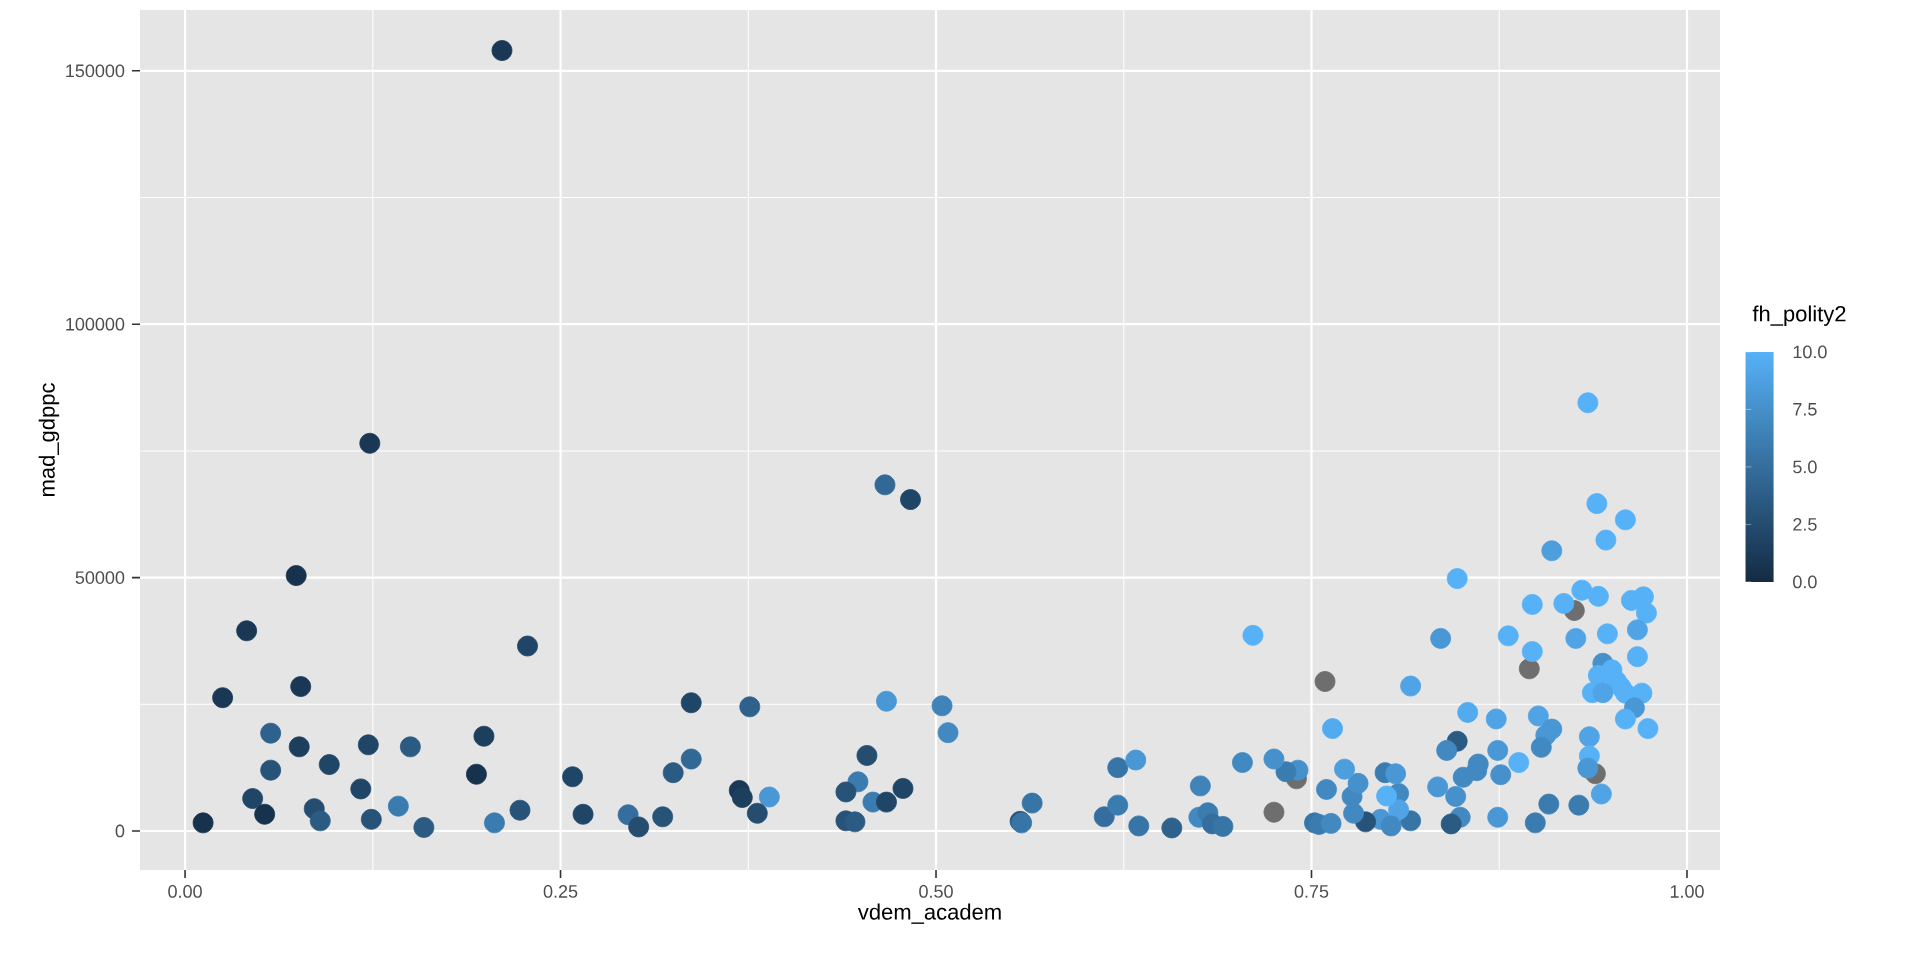 This screenshot has height=960, width=1920. What do you see at coordinates (49, 440) in the screenshot?
I see `y-axis-title: mad_gdppc` at bounding box center [49, 440].